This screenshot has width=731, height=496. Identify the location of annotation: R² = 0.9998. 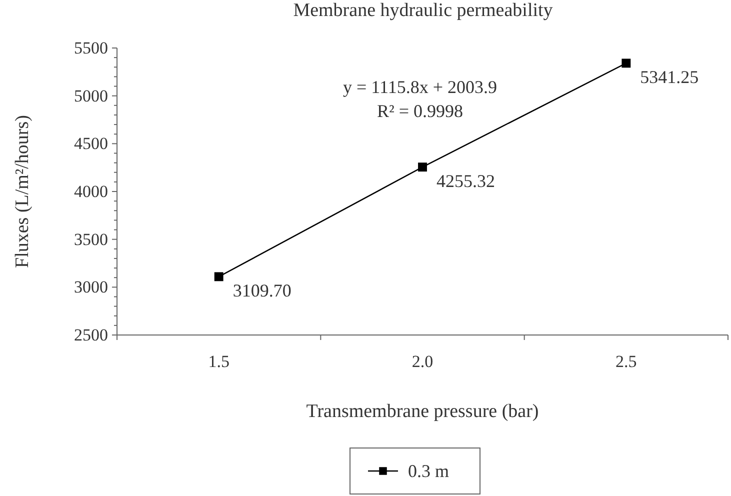
(420, 111).